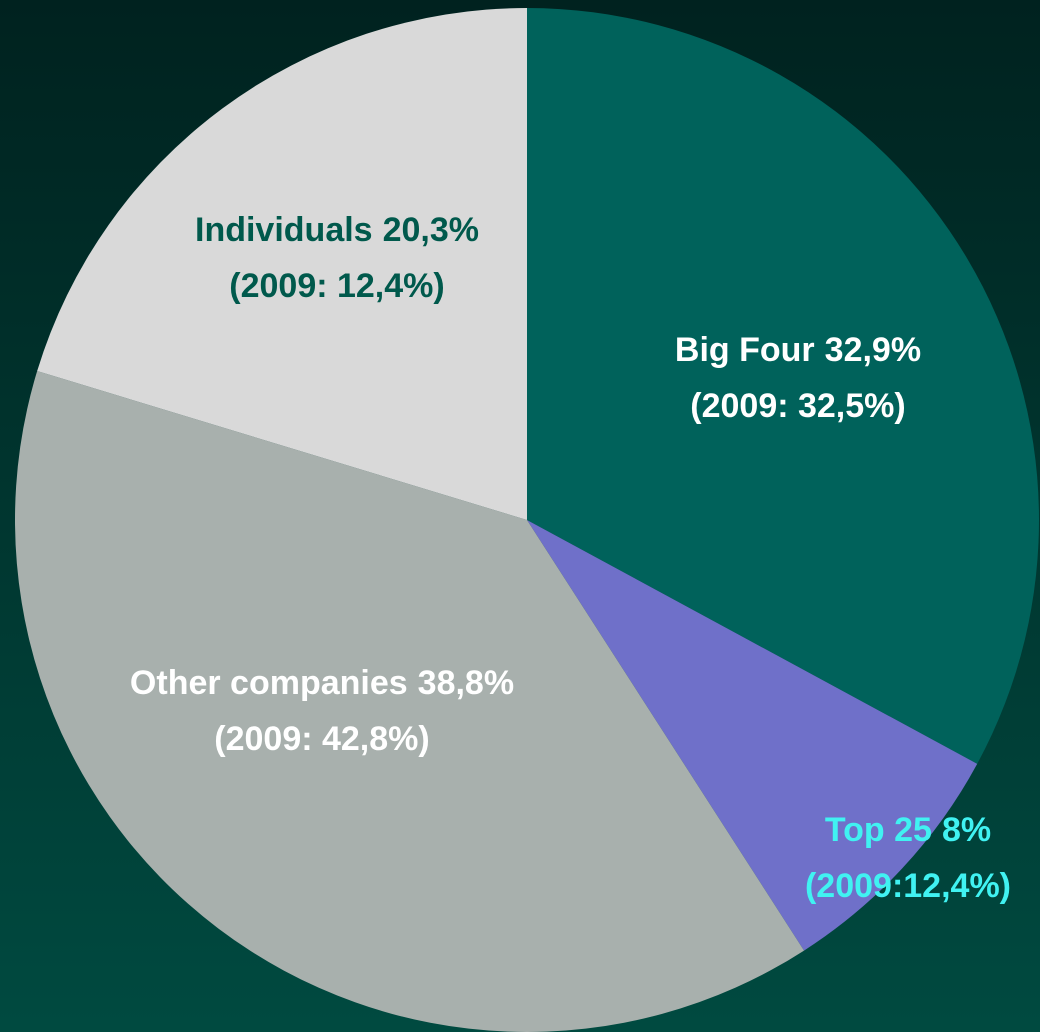 Image resolution: width=1040 pixels, height=1032 pixels. I want to click on slice-label: Top 25 8%, so click(908, 830).